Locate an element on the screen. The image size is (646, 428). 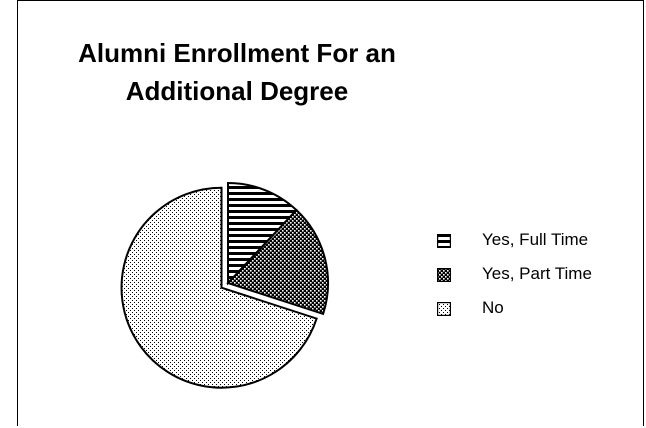
pie-slice-no is located at coordinates (219, 287).